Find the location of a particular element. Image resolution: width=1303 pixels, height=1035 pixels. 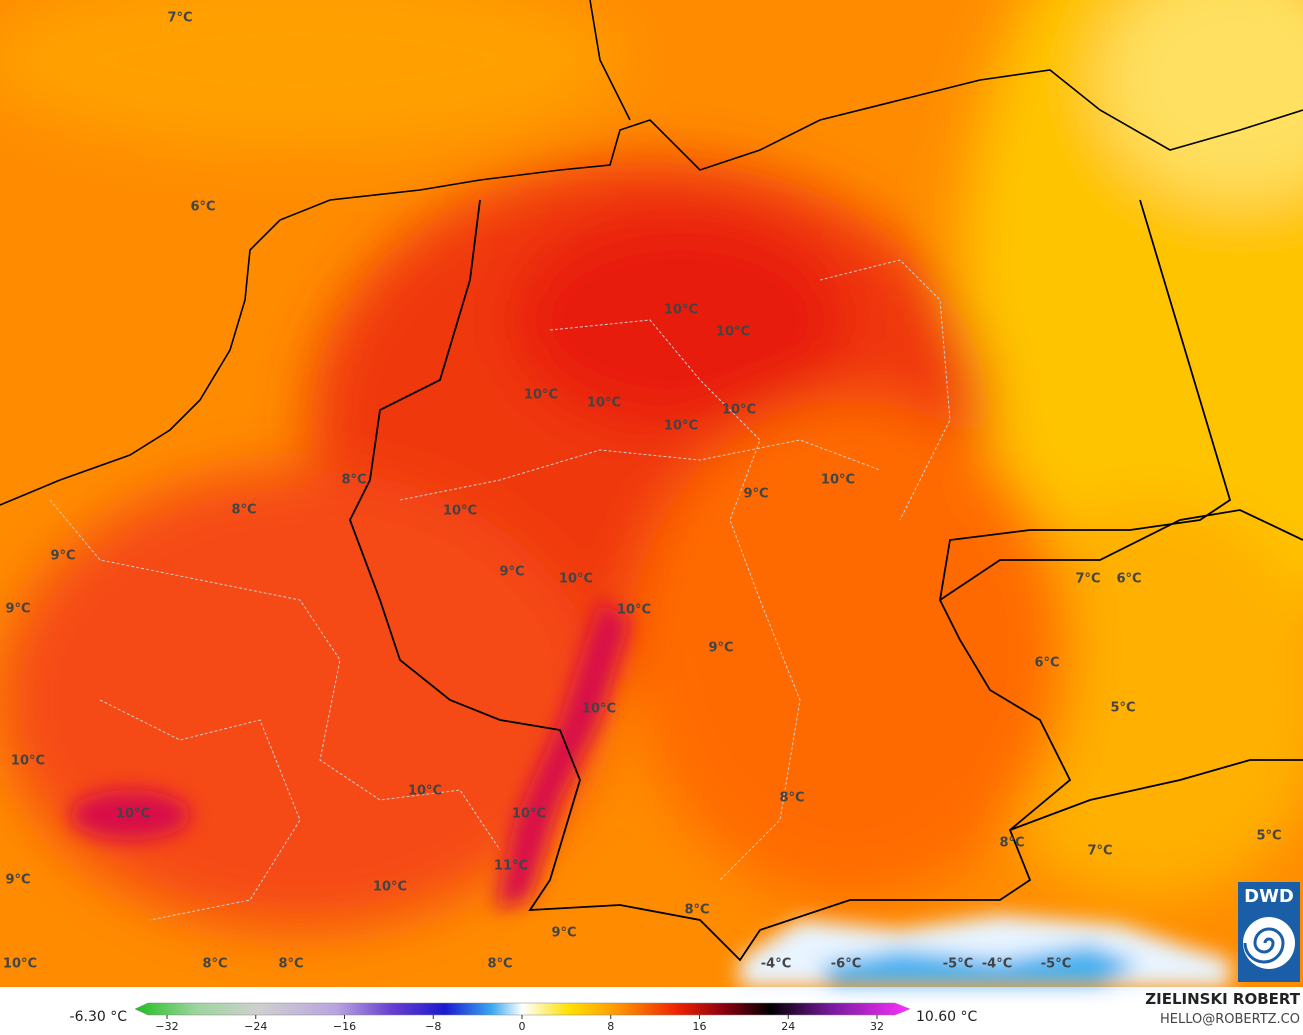

colorbar-tick-label: 24 is located at coordinates (788, 1026).